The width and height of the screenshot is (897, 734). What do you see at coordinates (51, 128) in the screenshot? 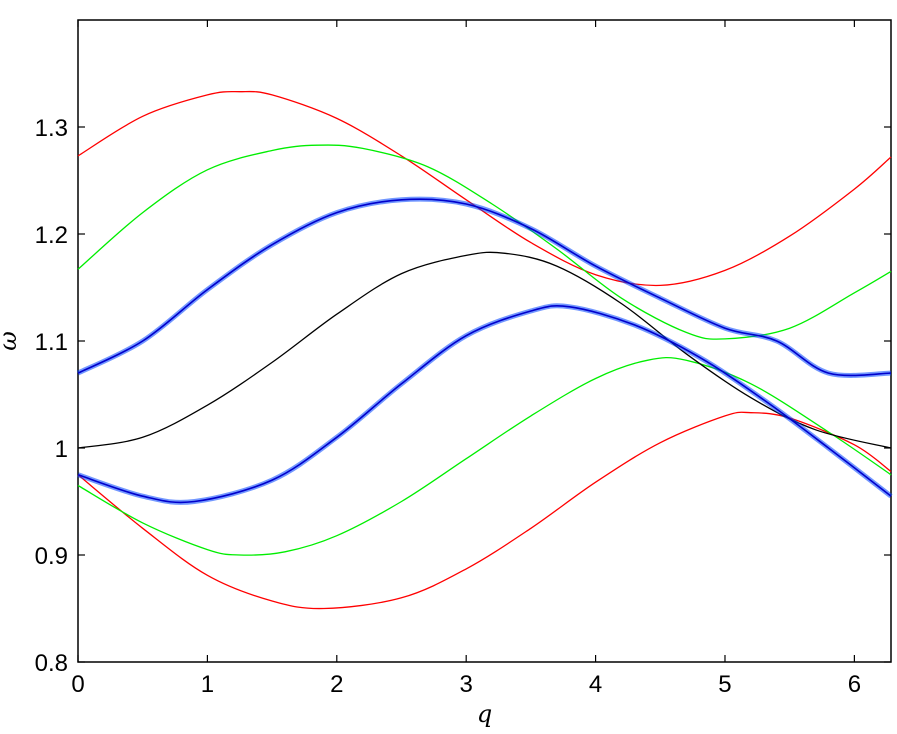
I see `y-tick-label: 1.3` at bounding box center [51, 128].